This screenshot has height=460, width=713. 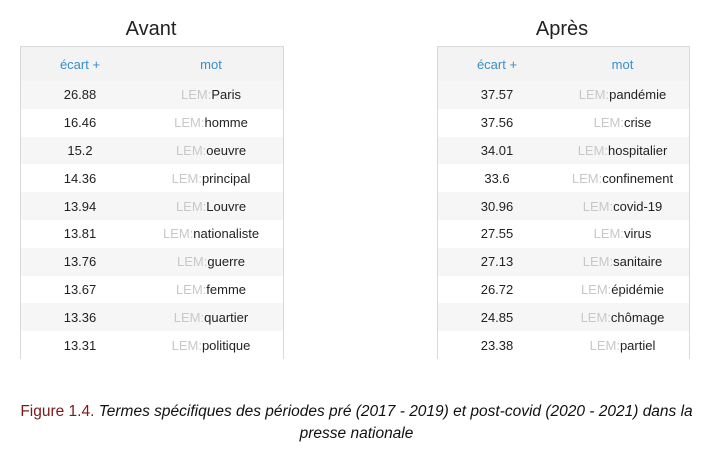 I want to click on table-row: 27.13 LEM:sanitaire, so click(x=563, y=261).